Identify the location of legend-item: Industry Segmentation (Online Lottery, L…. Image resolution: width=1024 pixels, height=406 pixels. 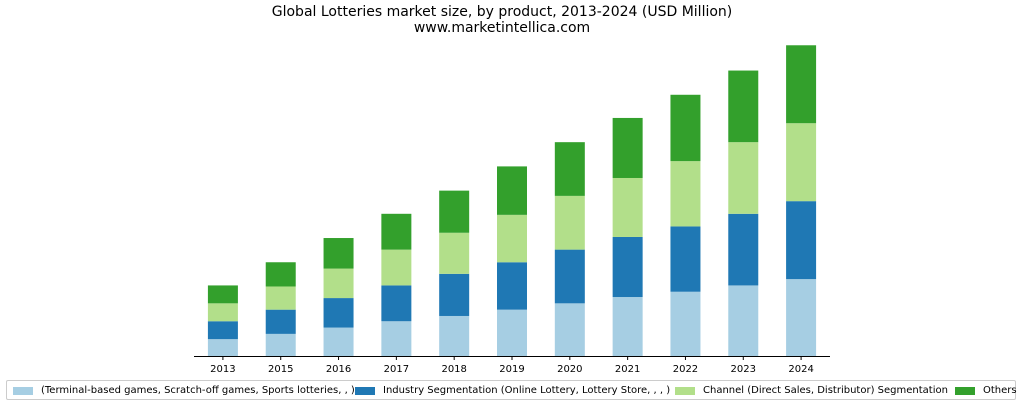
(512, 390).